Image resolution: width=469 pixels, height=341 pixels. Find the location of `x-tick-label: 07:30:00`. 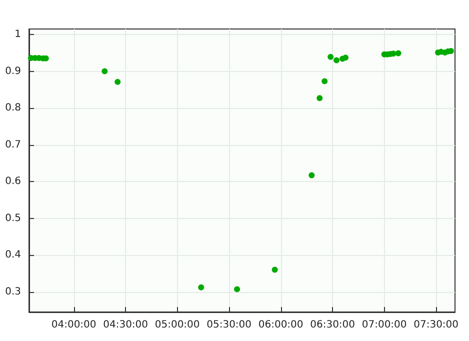

x-tick-label: 07:30:00 is located at coordinates (436, 325).